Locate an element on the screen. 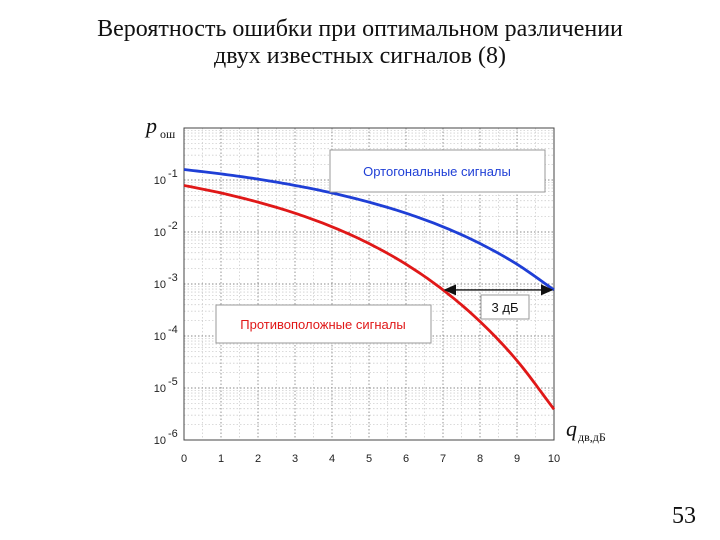 Image resolution: width=720 pixels, height=540 pixels. x-axis-label: q дв,дБ is located at coordinates (586, 430).